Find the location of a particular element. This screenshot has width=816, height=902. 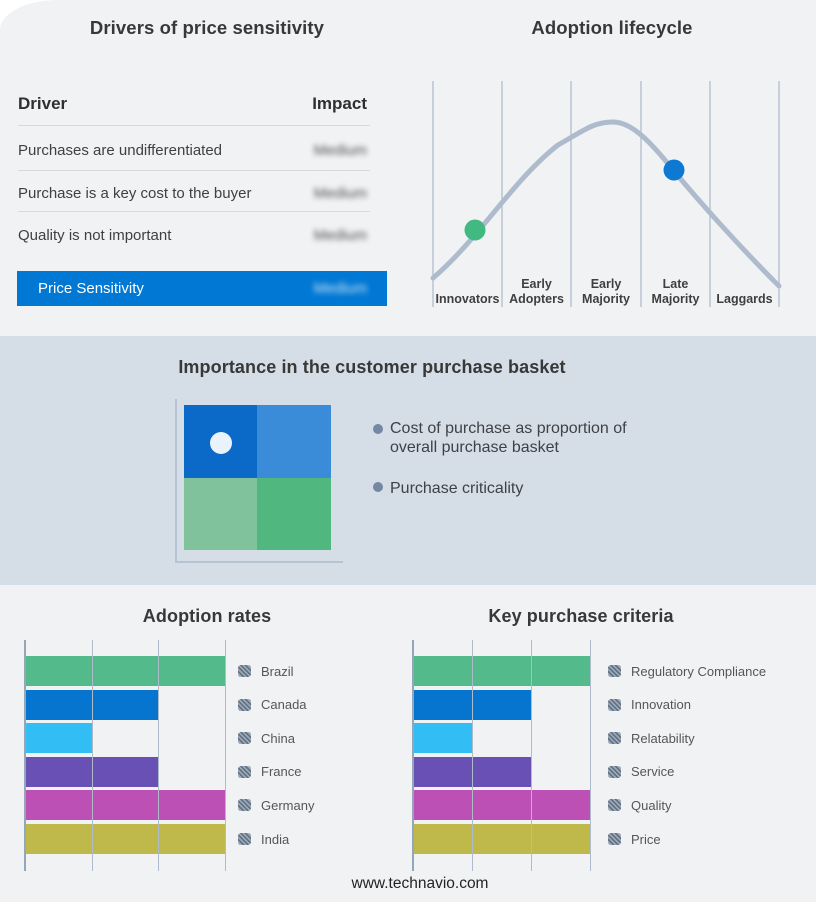

bell-curve is located at coordinates (606, 204).